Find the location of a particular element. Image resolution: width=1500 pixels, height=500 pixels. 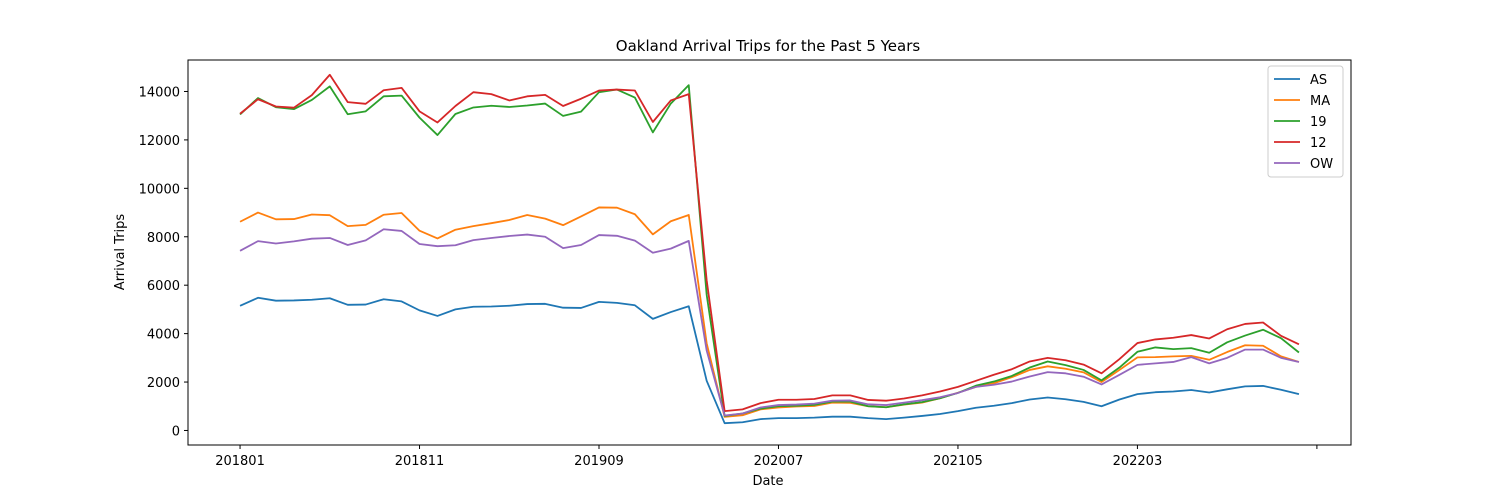

y-axis-label: Arrival Trips is located at coordinates (120, 252).